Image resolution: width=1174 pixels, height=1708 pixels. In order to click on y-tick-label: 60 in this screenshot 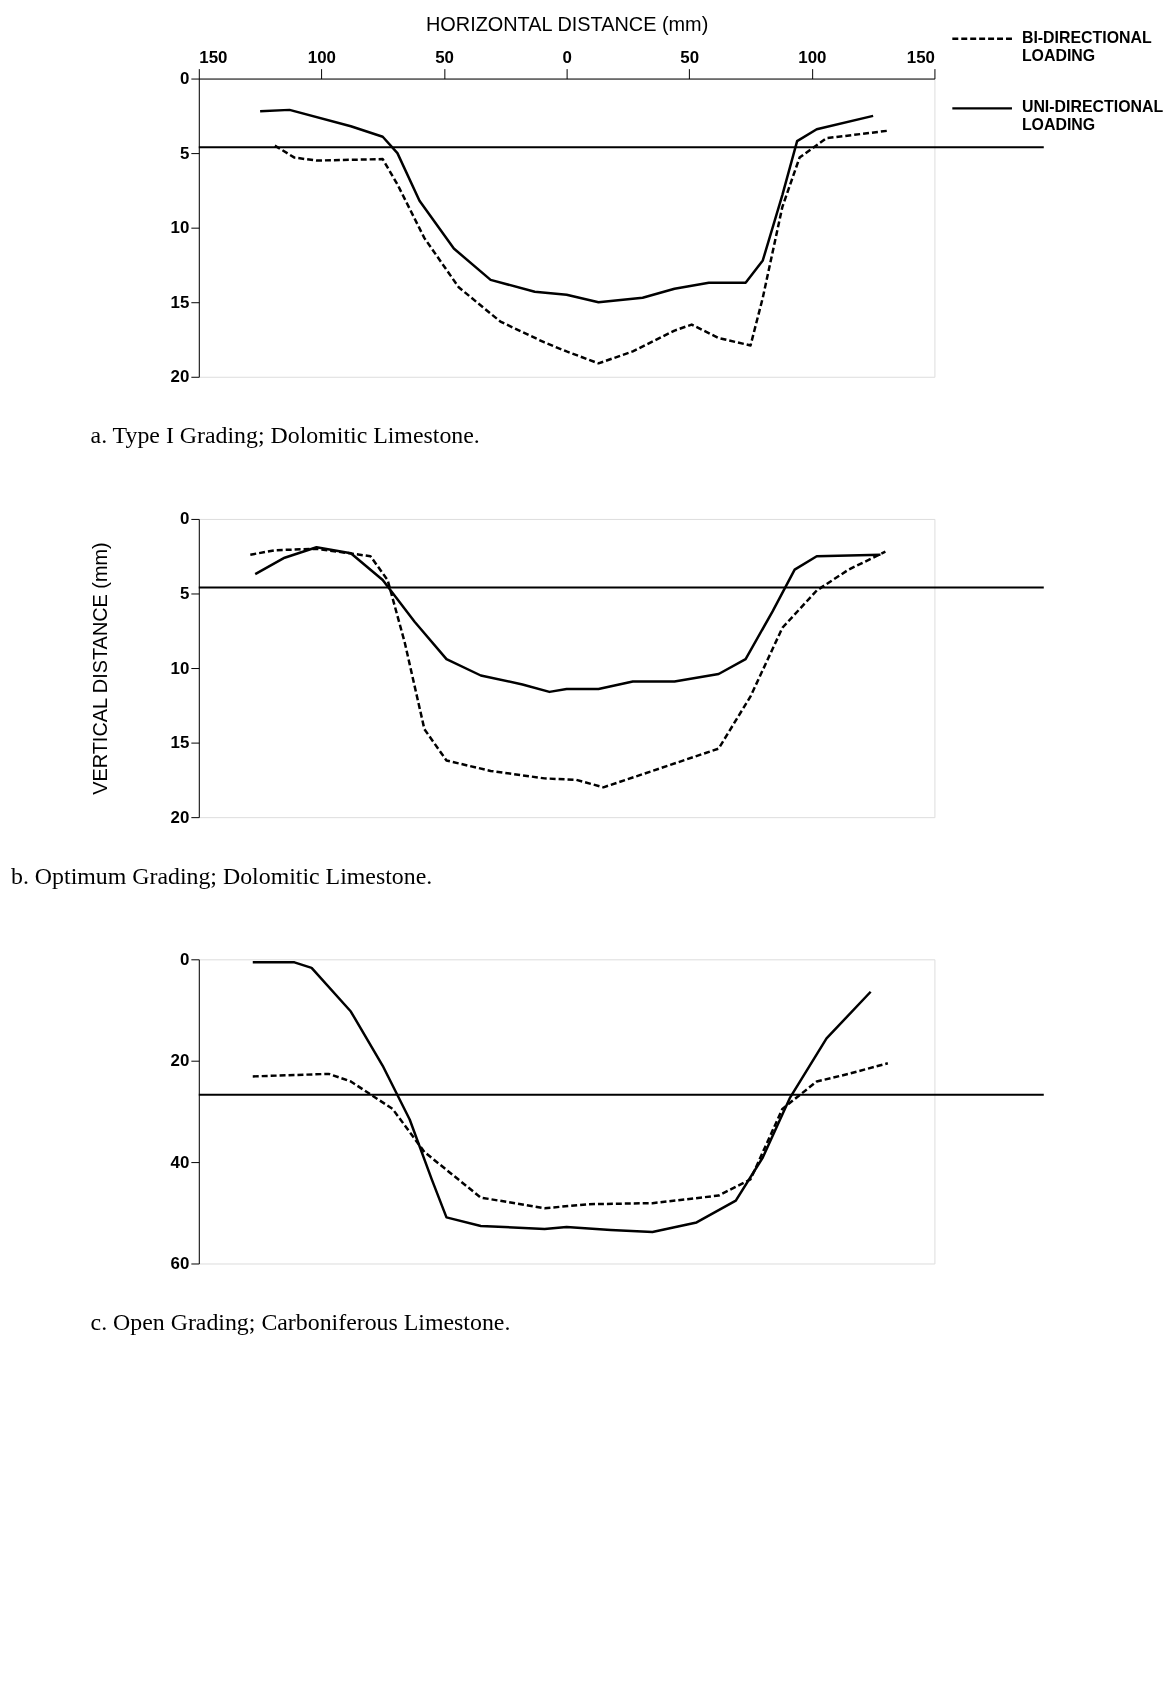, I will do `click(180, 1263)`.